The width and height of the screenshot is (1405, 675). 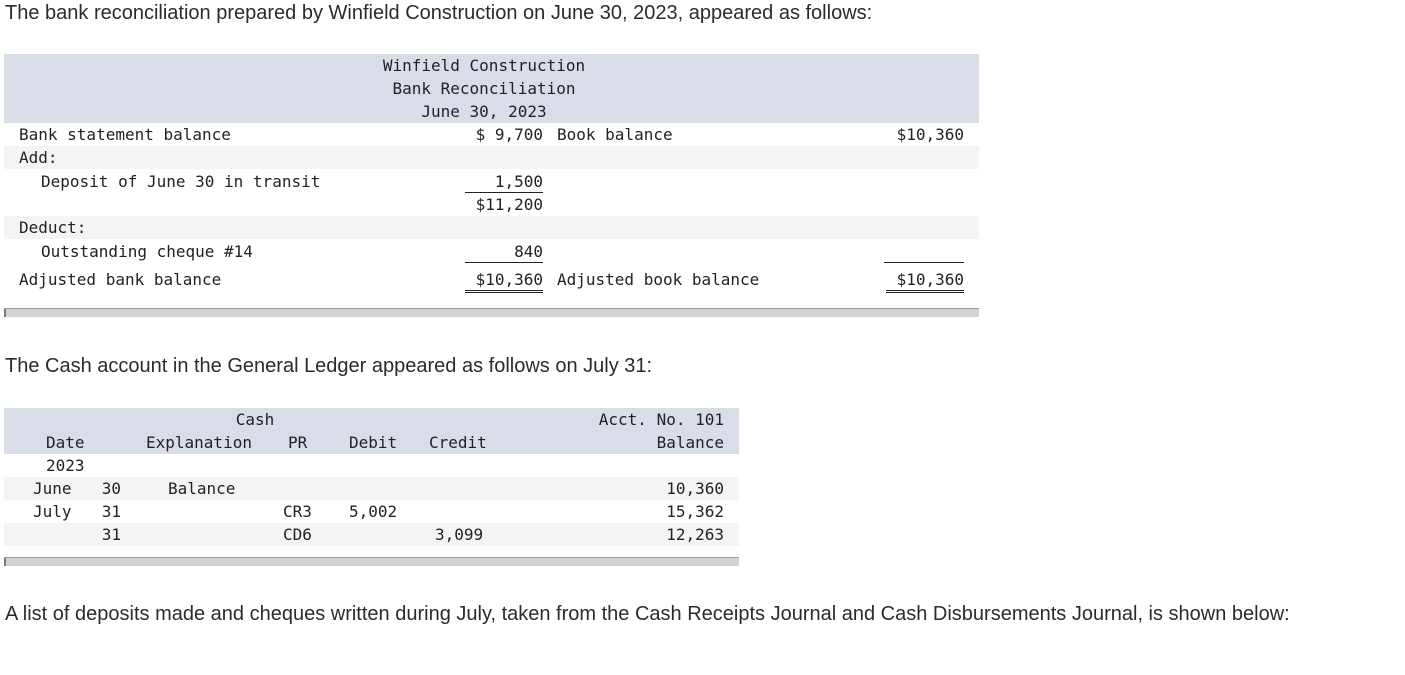 I want to click on bank-statement-label: Bank statement balance, so click(x=125, y=134).